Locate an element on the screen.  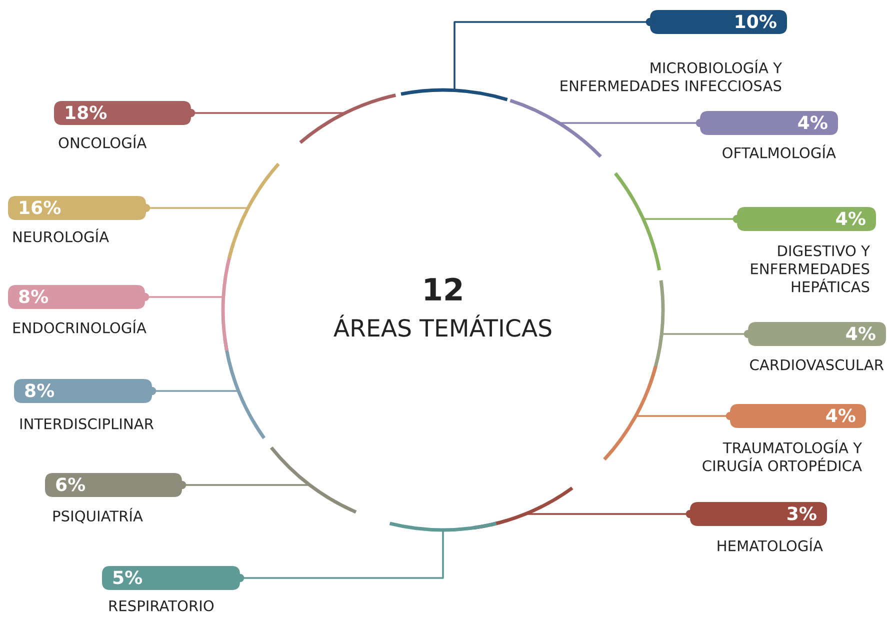
data-label: 16% is located at coordinates (40, 207).